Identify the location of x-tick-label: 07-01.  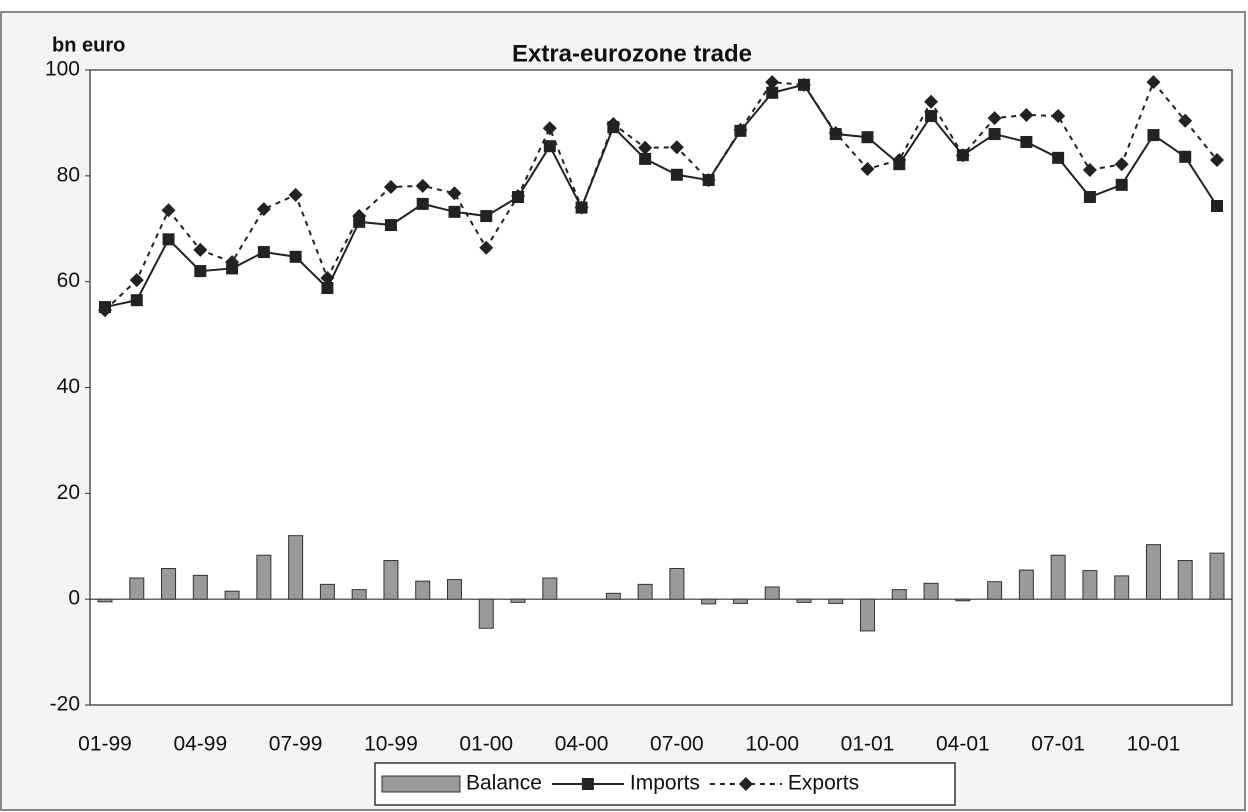
(1058, 744).